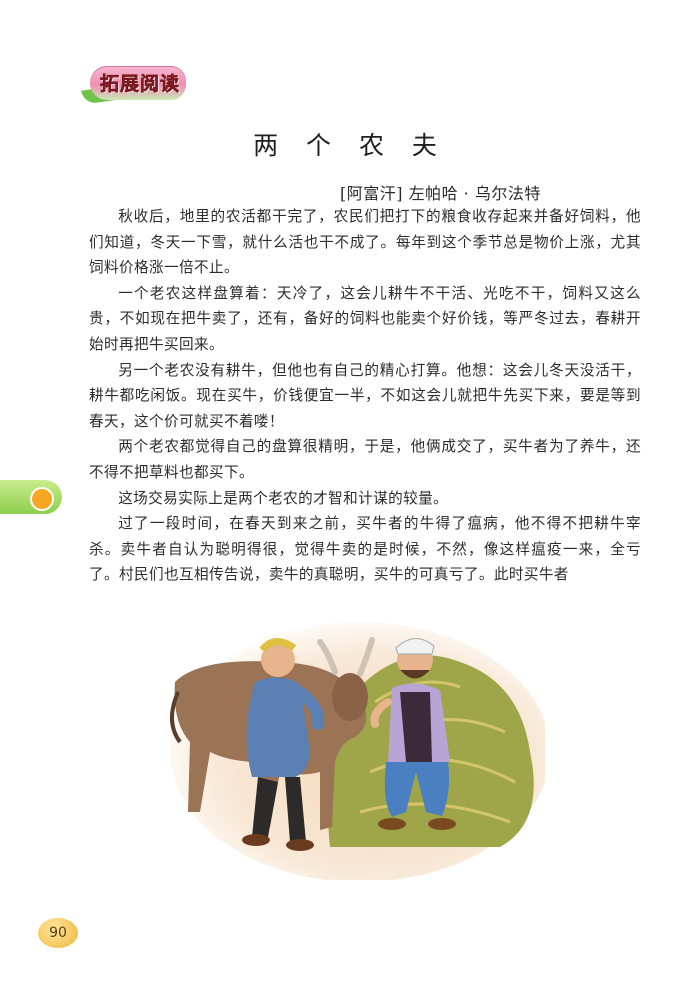 The height and width of the screenshot is (1000, 700). I want to click on badge-background, so click(138, 83).